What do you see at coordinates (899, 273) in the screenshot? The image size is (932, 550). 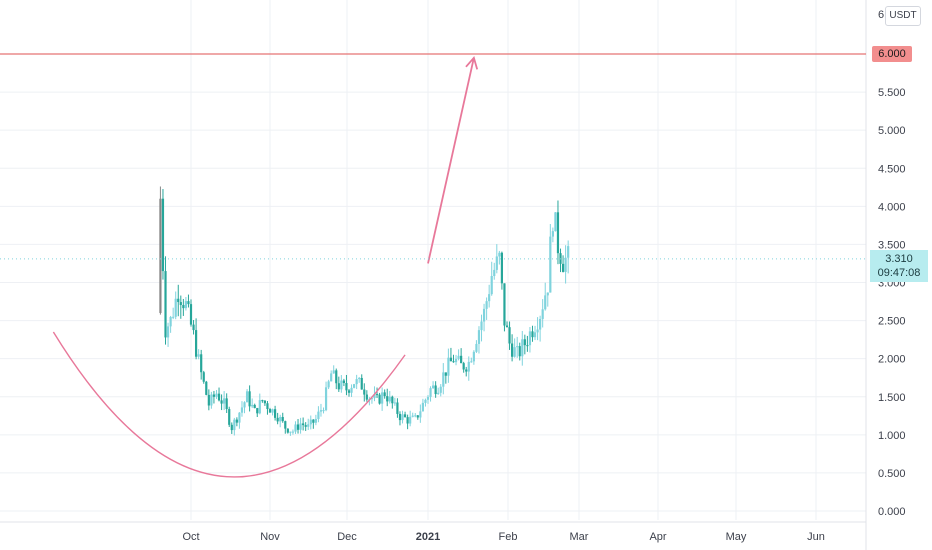 I see `bar-countdown: 09:47:08` at bounding box center [899, 273].